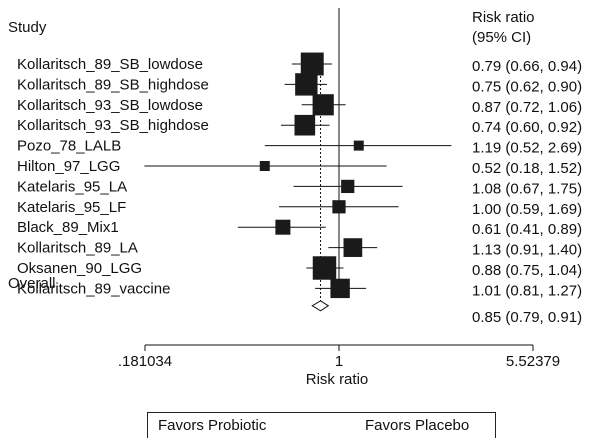  Describe the element at coordinates (79, 268) in the screenshot. I see `study-label: Oksanen_90_LGG` at that location.